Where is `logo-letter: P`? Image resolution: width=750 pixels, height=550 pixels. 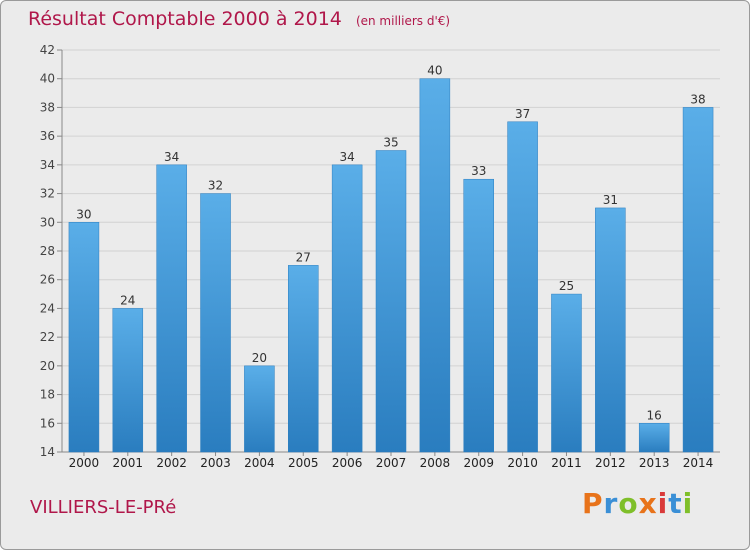 logo-letter: P is located at coordinates (593, 503).